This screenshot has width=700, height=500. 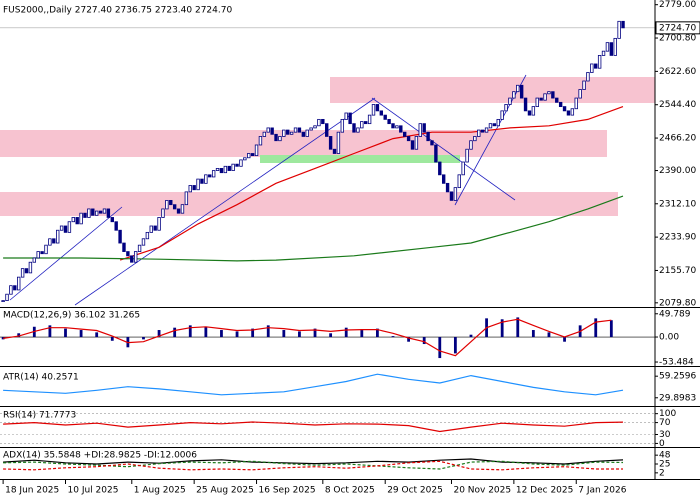 What do you see at coordinates (602, 491) in the screenshot?
I see `x-tick-label: 7 Jan 2026` at bounding box center [602, 491].